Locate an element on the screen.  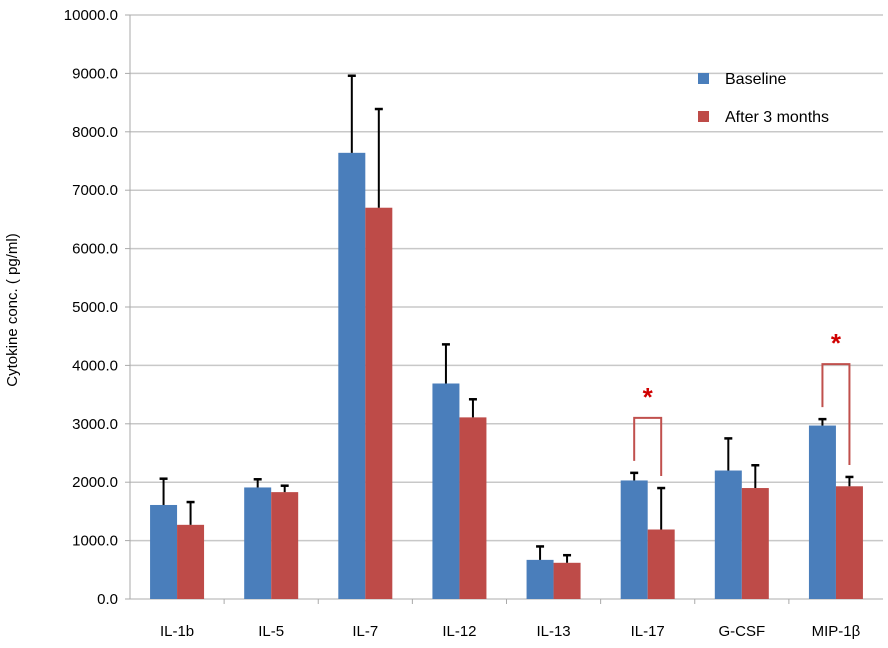
y-tick-label: 3000.0 is located at coordinates (95, 424).